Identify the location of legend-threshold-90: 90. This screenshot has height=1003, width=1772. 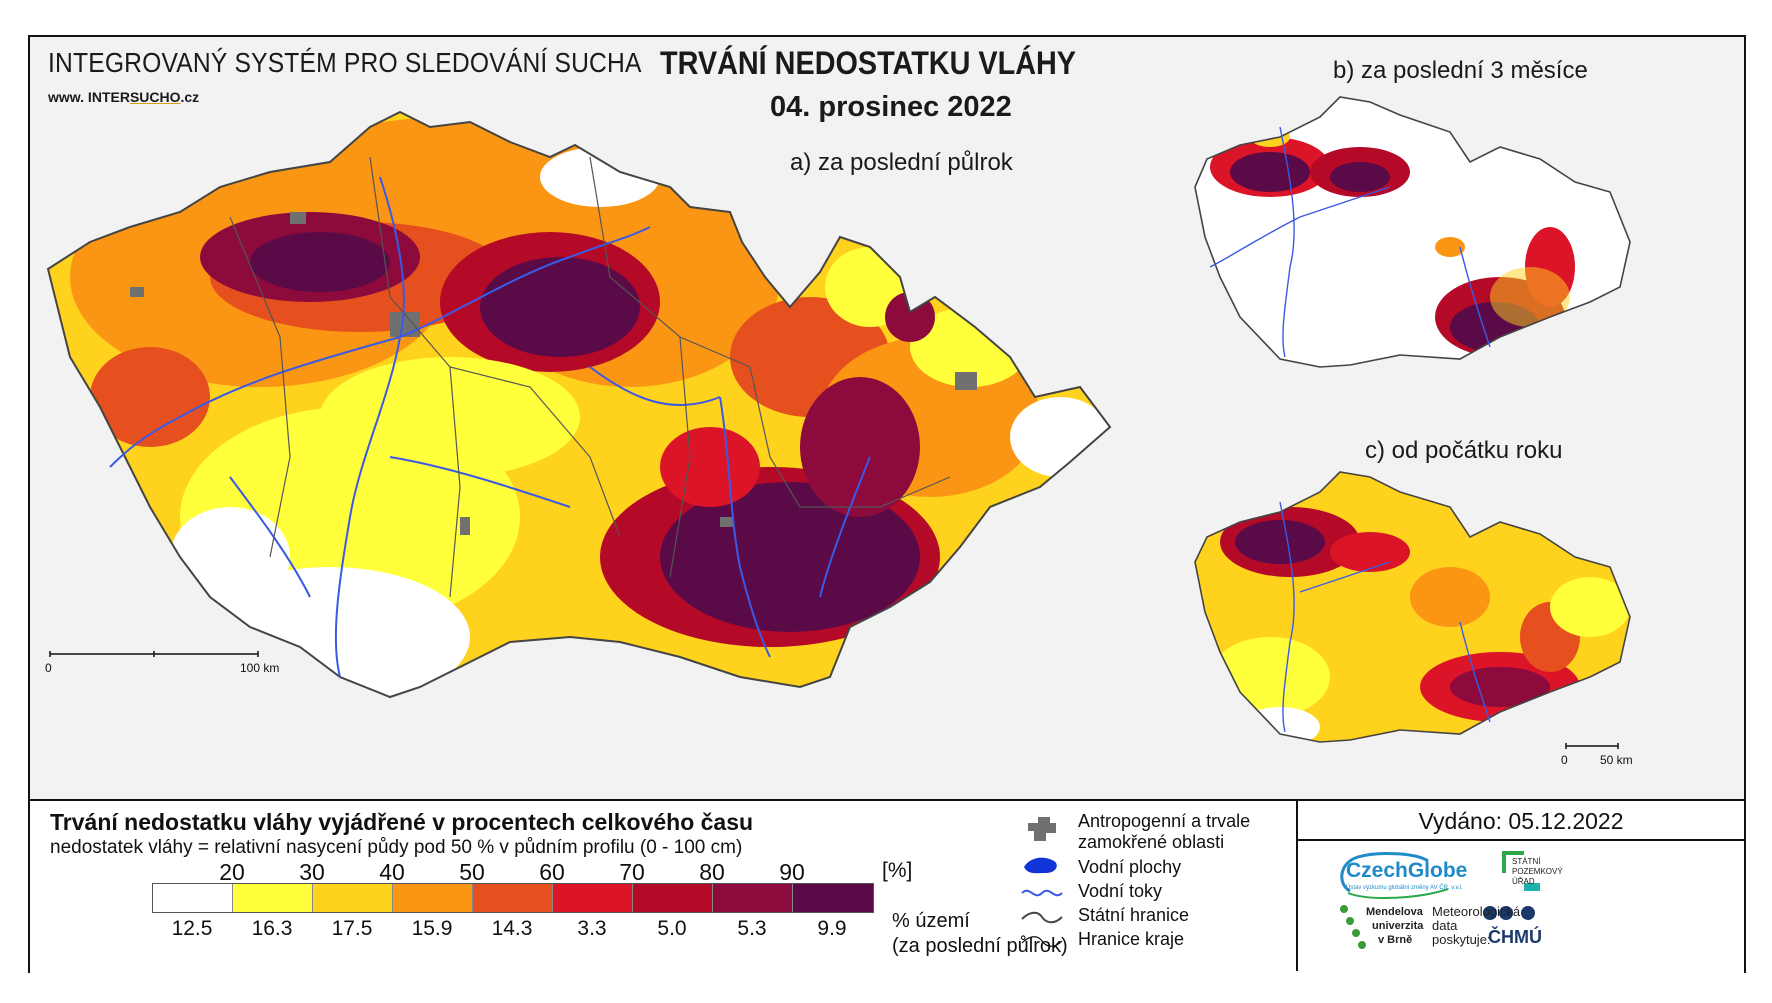
(792, 872).